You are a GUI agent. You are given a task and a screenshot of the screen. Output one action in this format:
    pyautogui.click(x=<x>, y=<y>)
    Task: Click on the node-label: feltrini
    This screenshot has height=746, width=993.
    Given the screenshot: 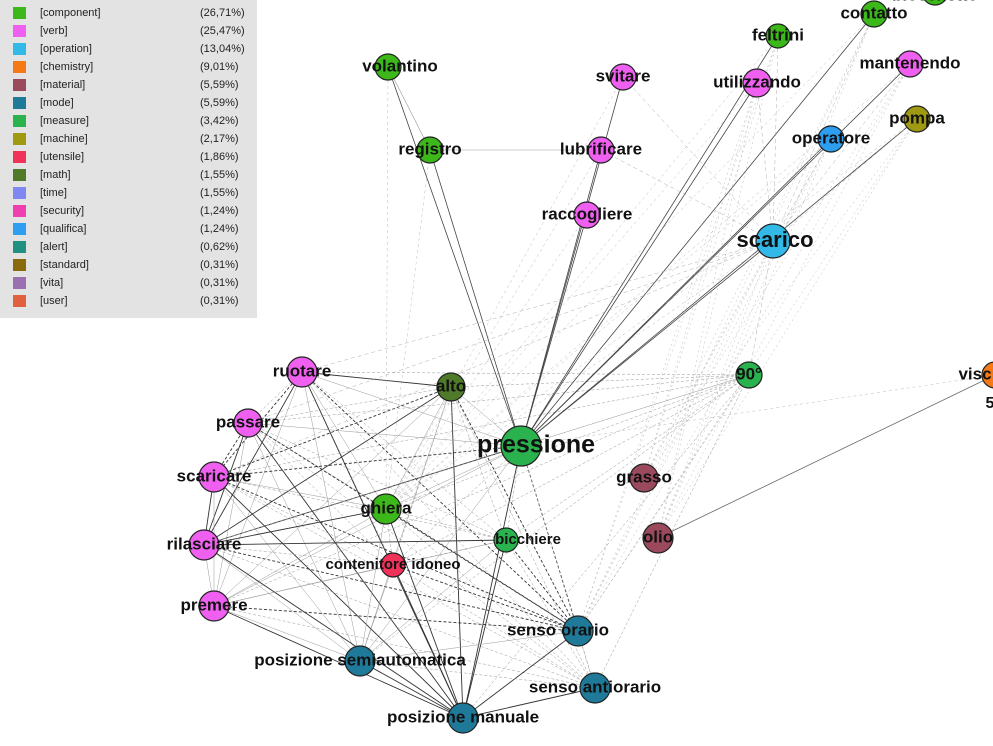 What is the action you would take?
    pyautogui.click(x=778, y=34)
    